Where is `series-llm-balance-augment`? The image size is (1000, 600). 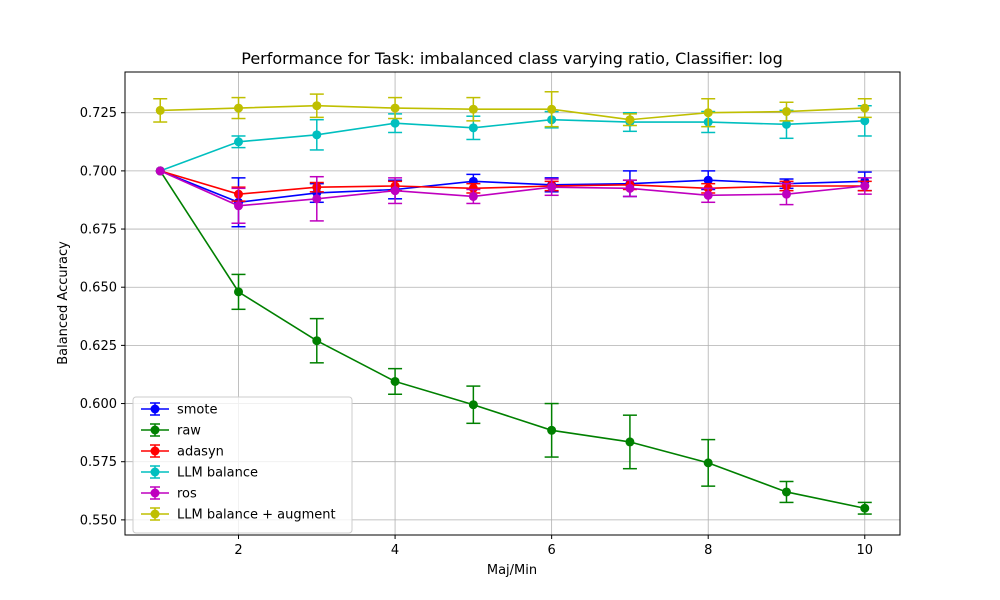
series-llm-balance-augment is located at coordinates (512, 109).